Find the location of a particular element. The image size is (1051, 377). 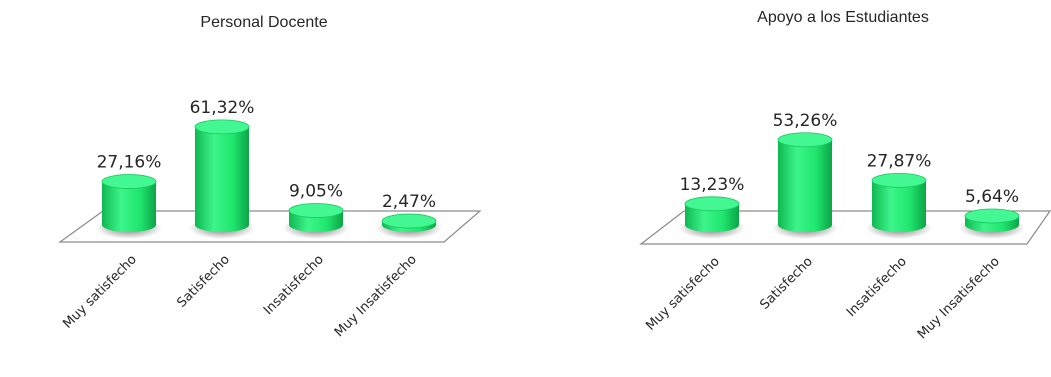

data-label: 9,05% is located at coordinates (316, 192).